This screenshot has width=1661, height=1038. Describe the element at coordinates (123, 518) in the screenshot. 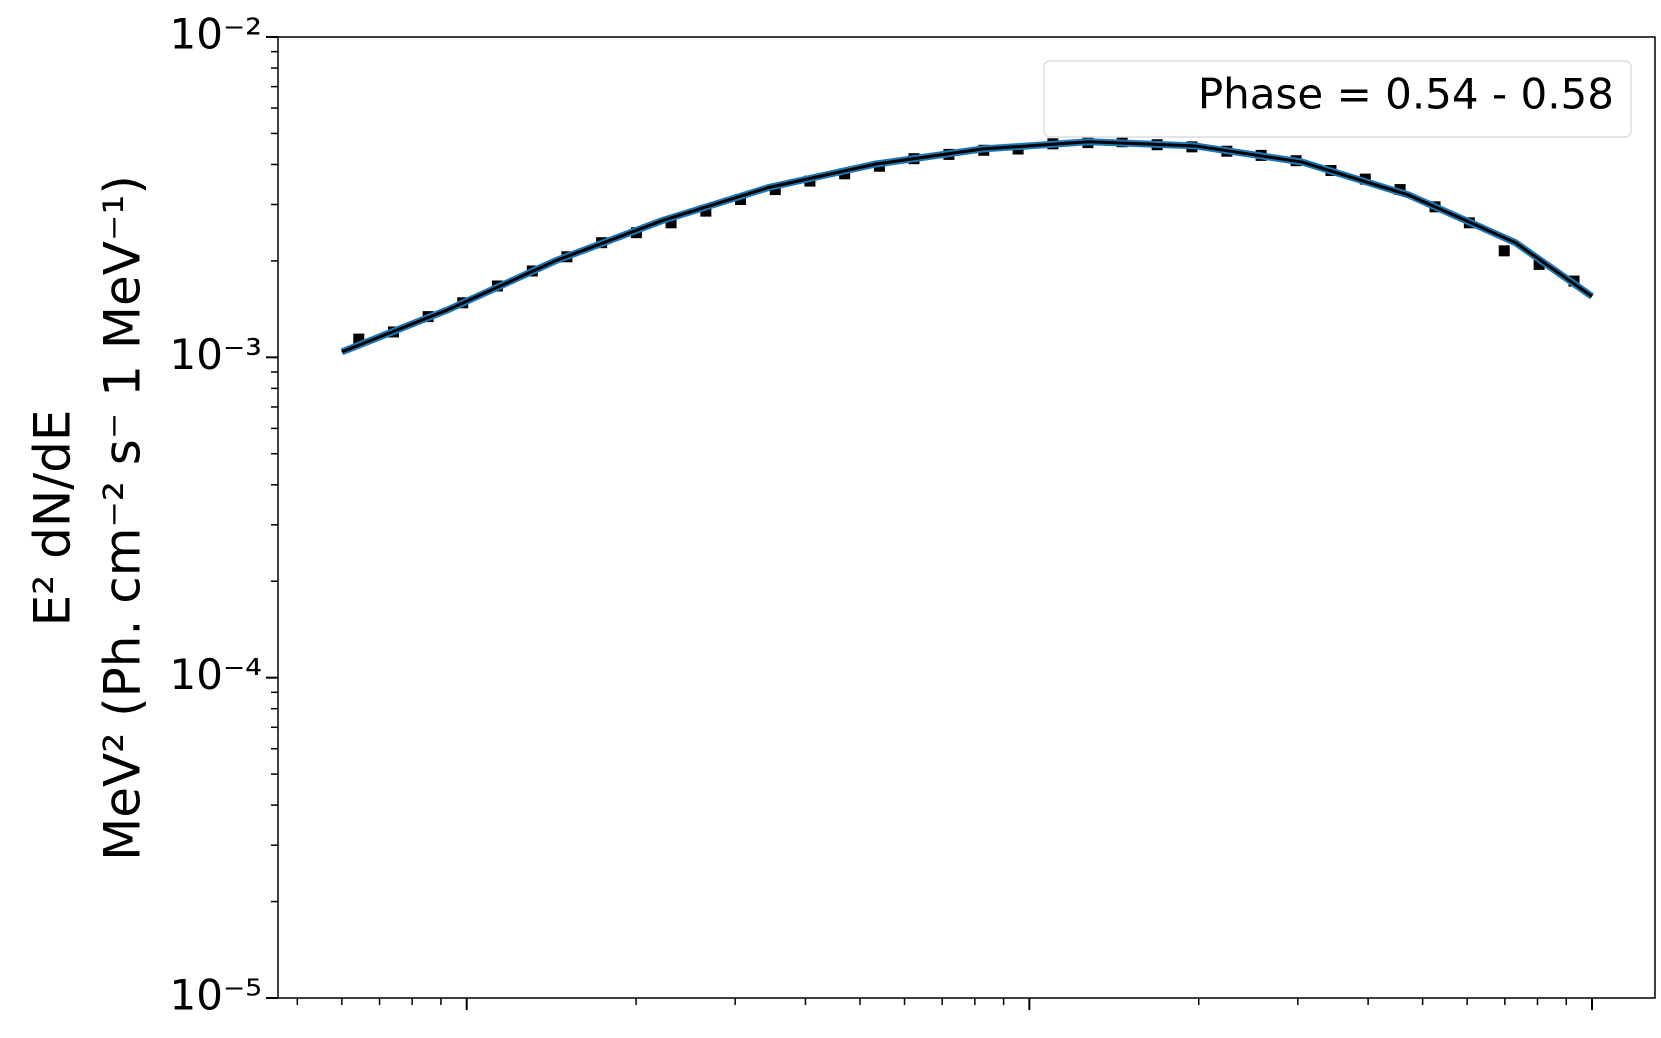

I see `y-axis-label: MeV² (Ph. cm⁻² s⁻ 1 MeV⁻¹)` at that location.